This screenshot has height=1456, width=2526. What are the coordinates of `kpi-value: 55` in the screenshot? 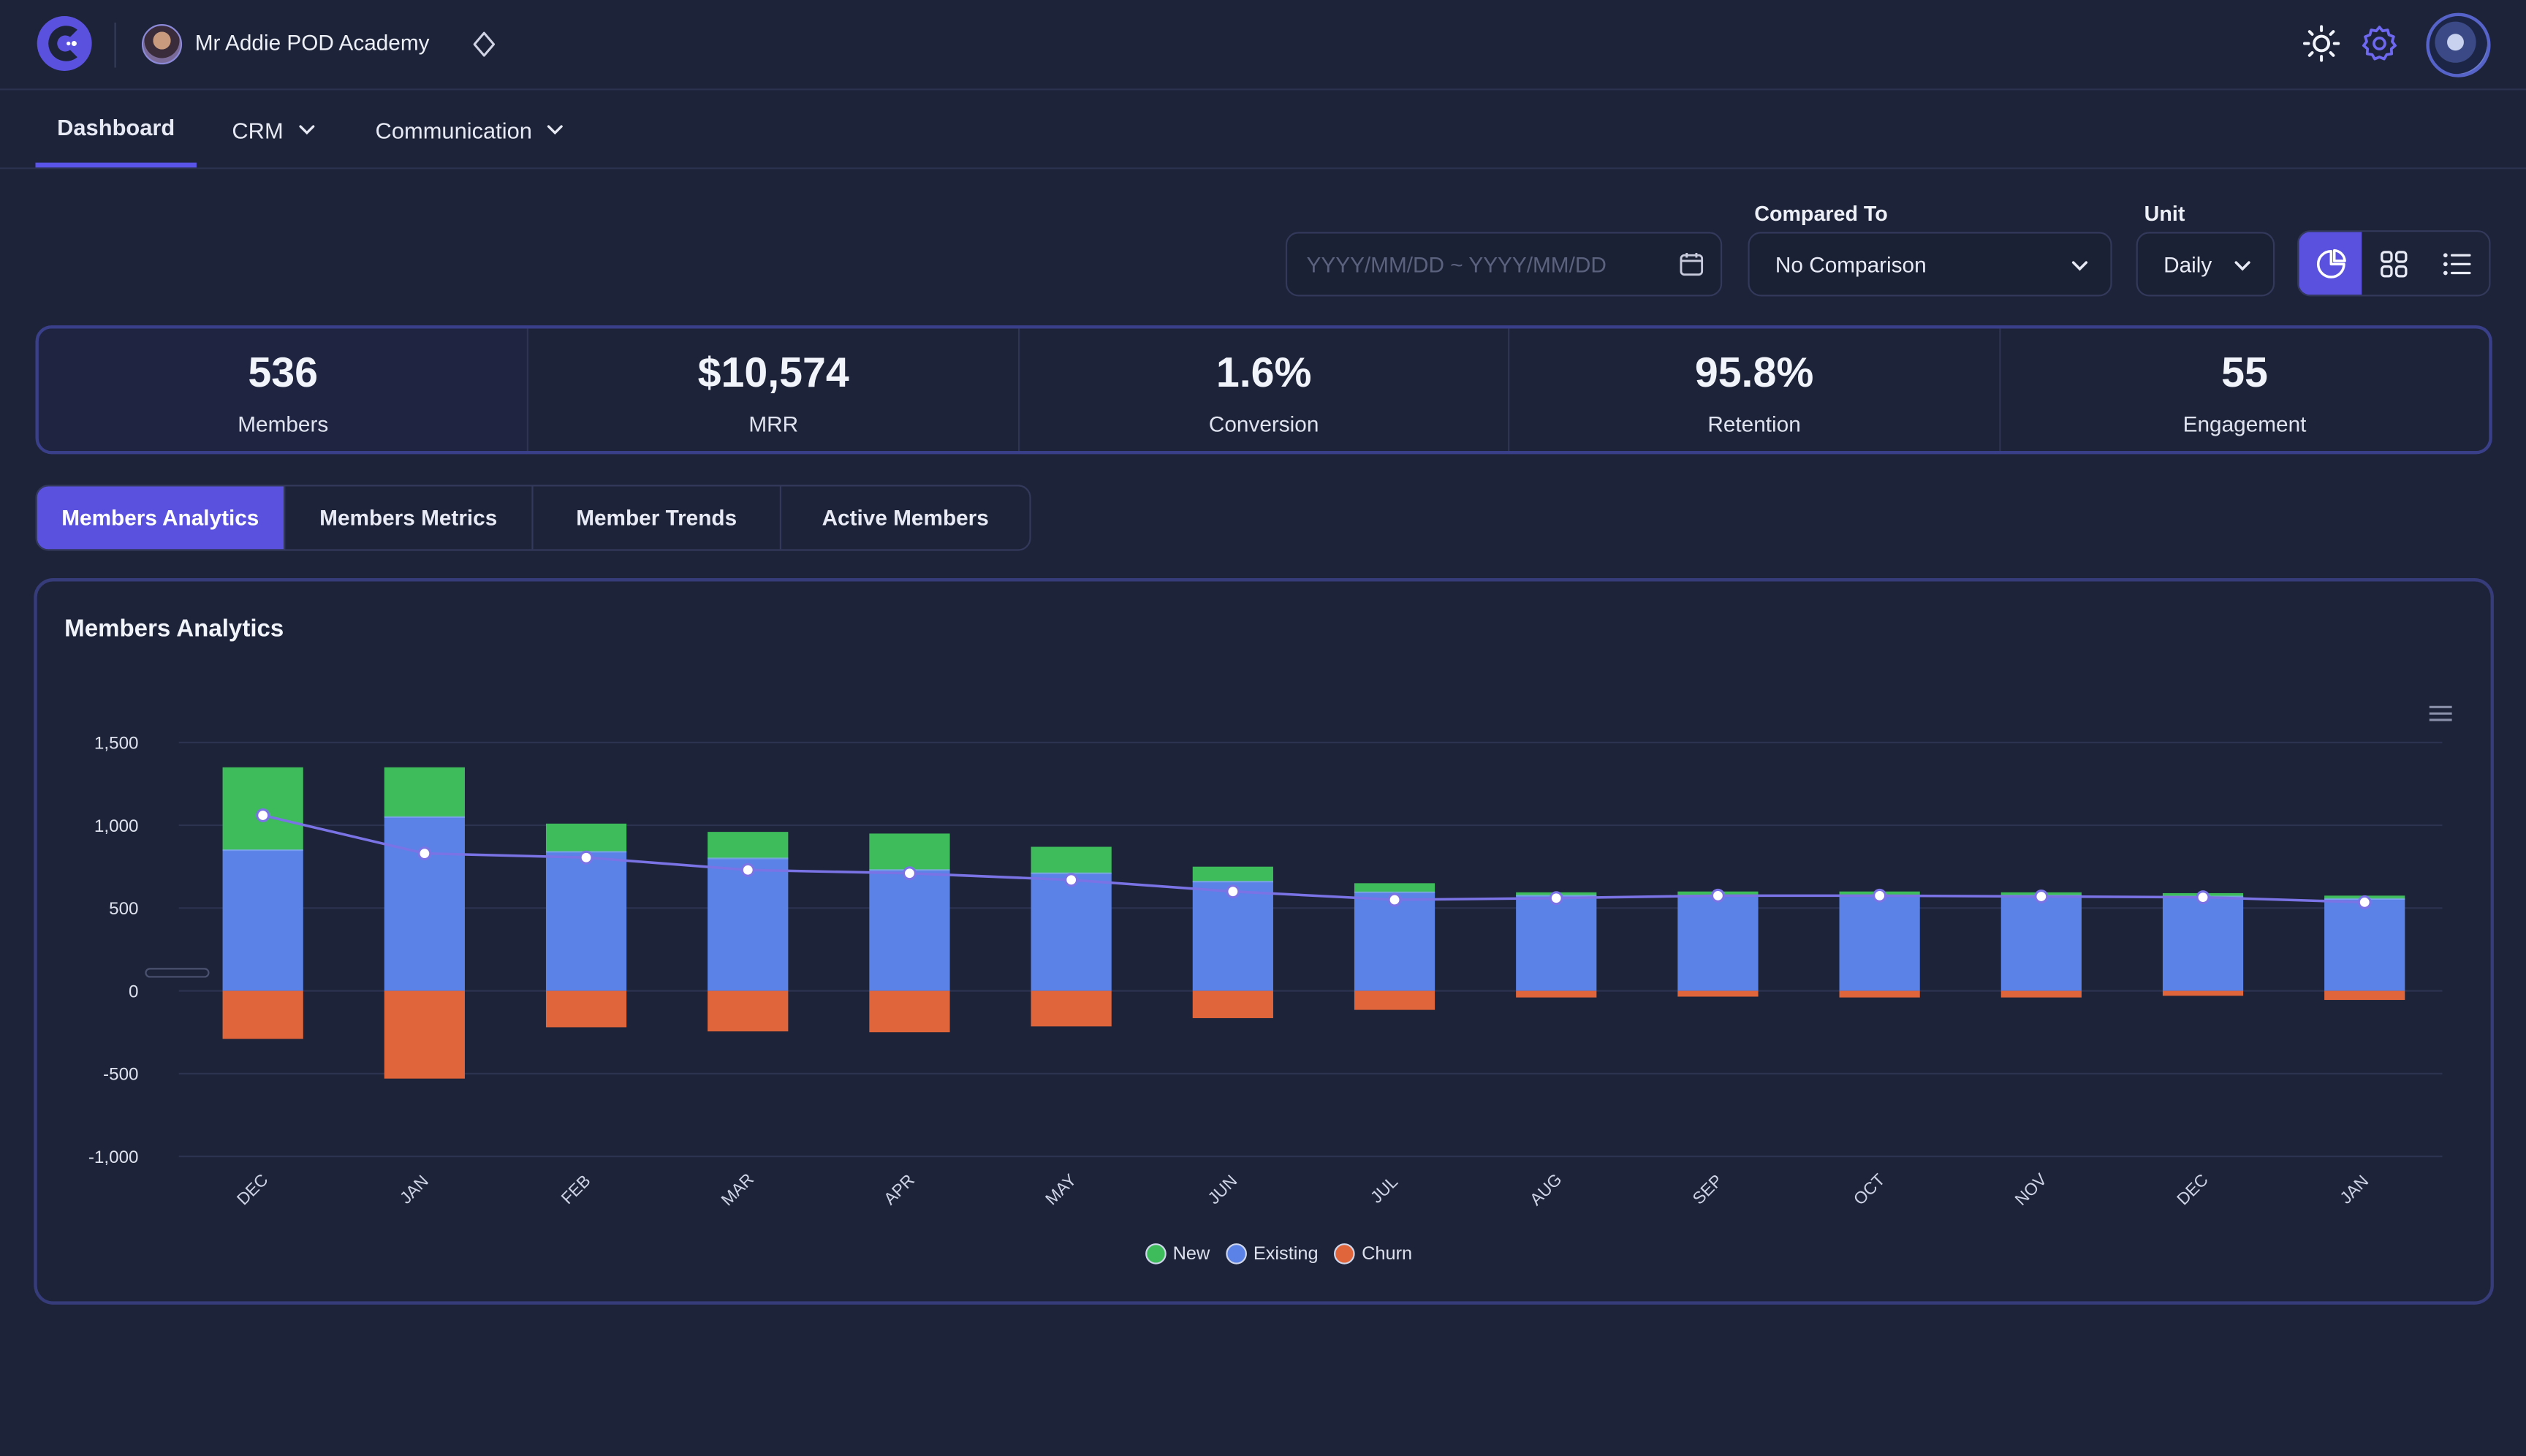 It's located at (2244, 370).